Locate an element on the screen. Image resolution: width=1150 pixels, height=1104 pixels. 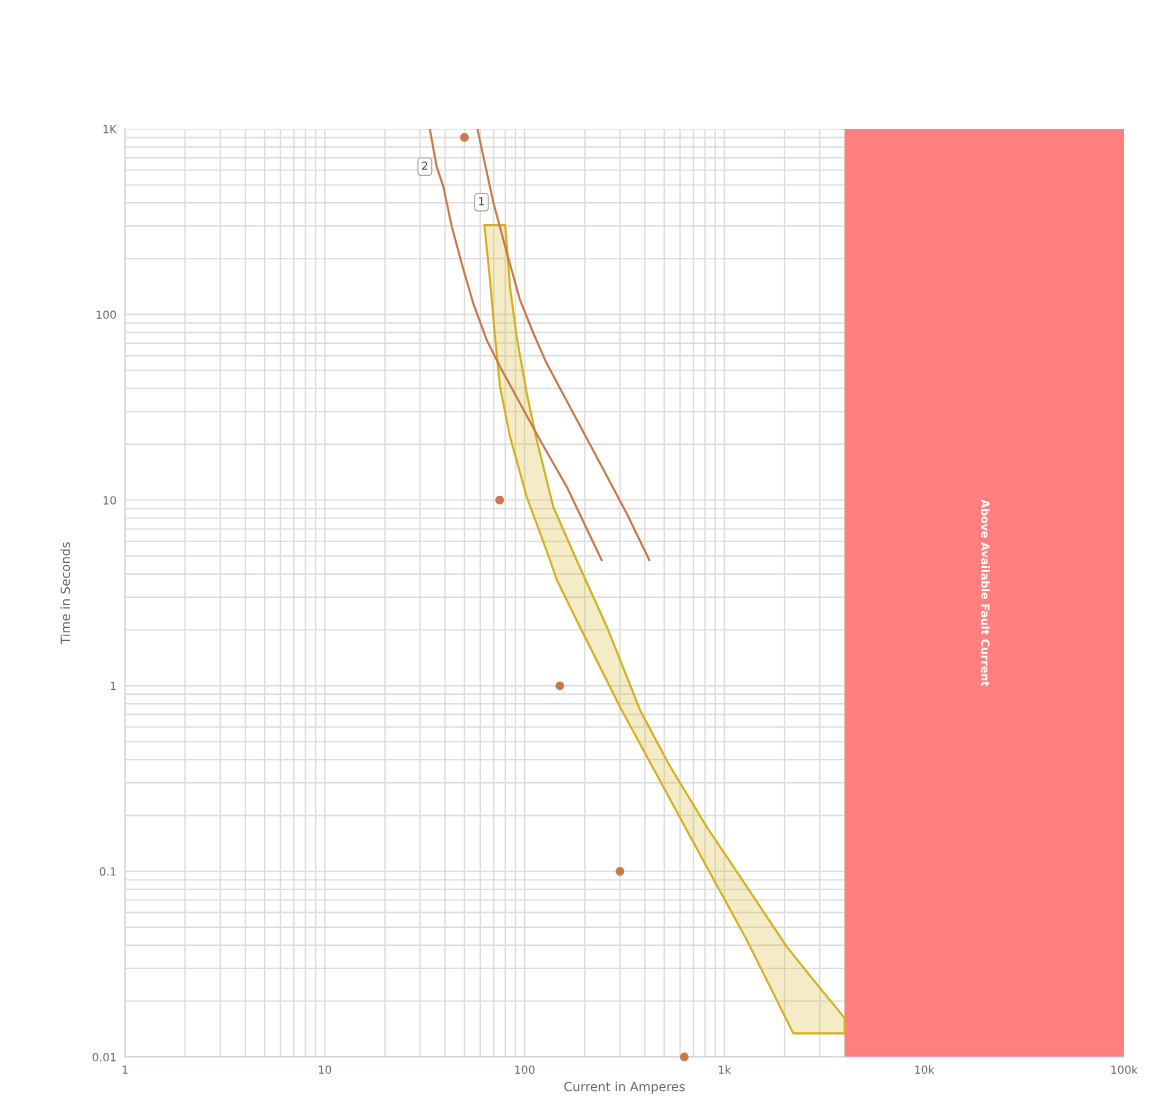
band-label: Above Available Fault Current is located at coordinates (985, 593).